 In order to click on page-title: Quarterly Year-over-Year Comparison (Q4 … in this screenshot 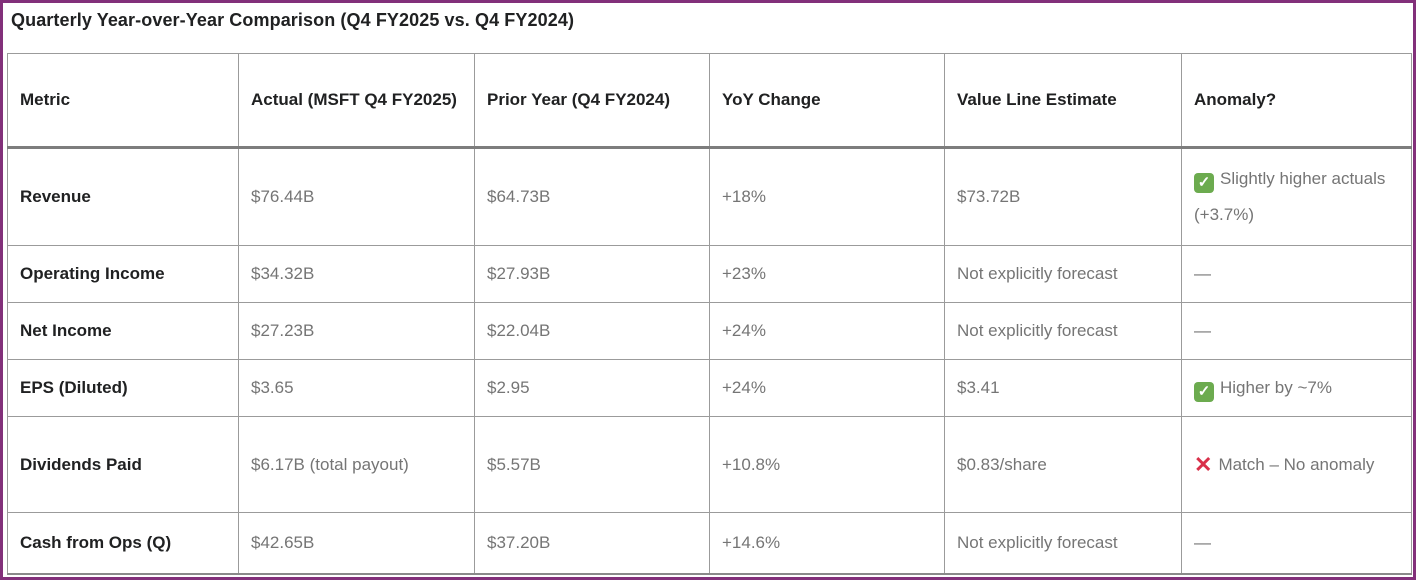, I will do `click(293, 20)`.